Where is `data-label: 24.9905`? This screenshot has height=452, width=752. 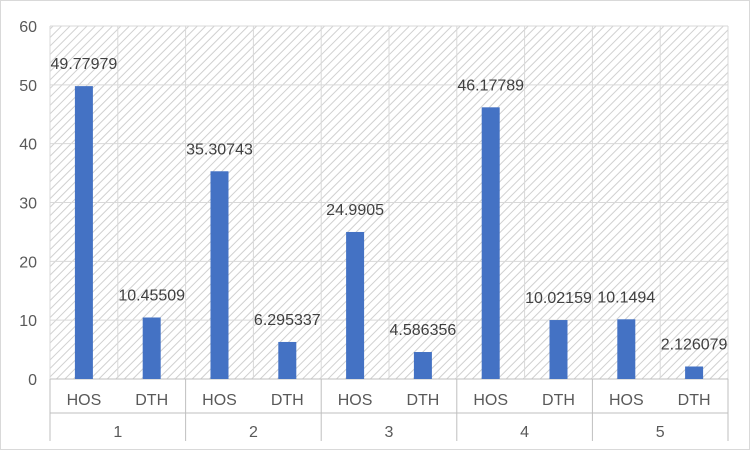
data-label: 24.9905 is located at coordinates (355, 210).